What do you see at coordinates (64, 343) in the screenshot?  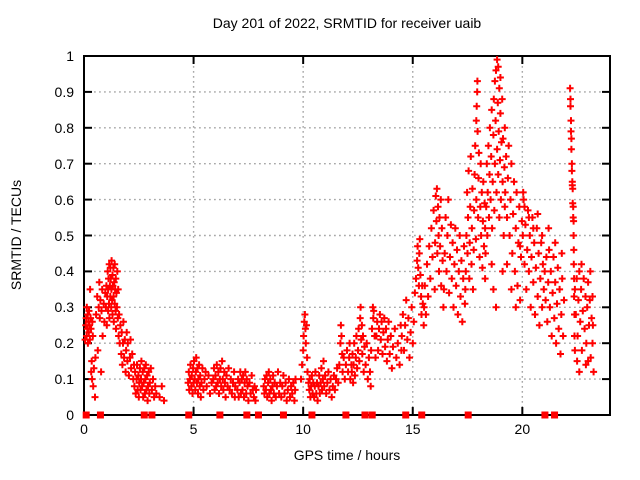 I see `y-tick-label: 0.2` at bounding box center [64, 343].